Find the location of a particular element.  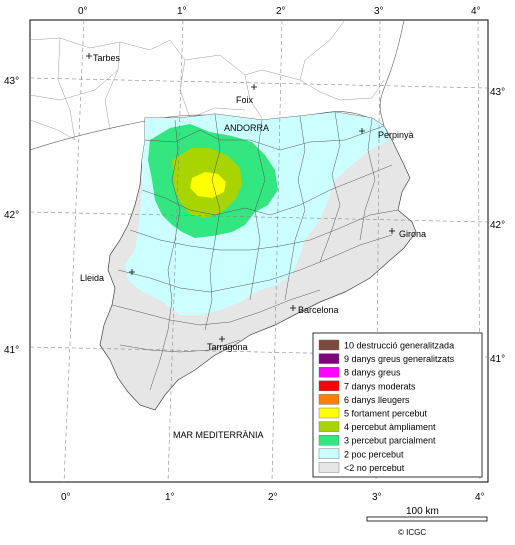

perpinya-marker is located at coordinates (362, 131).